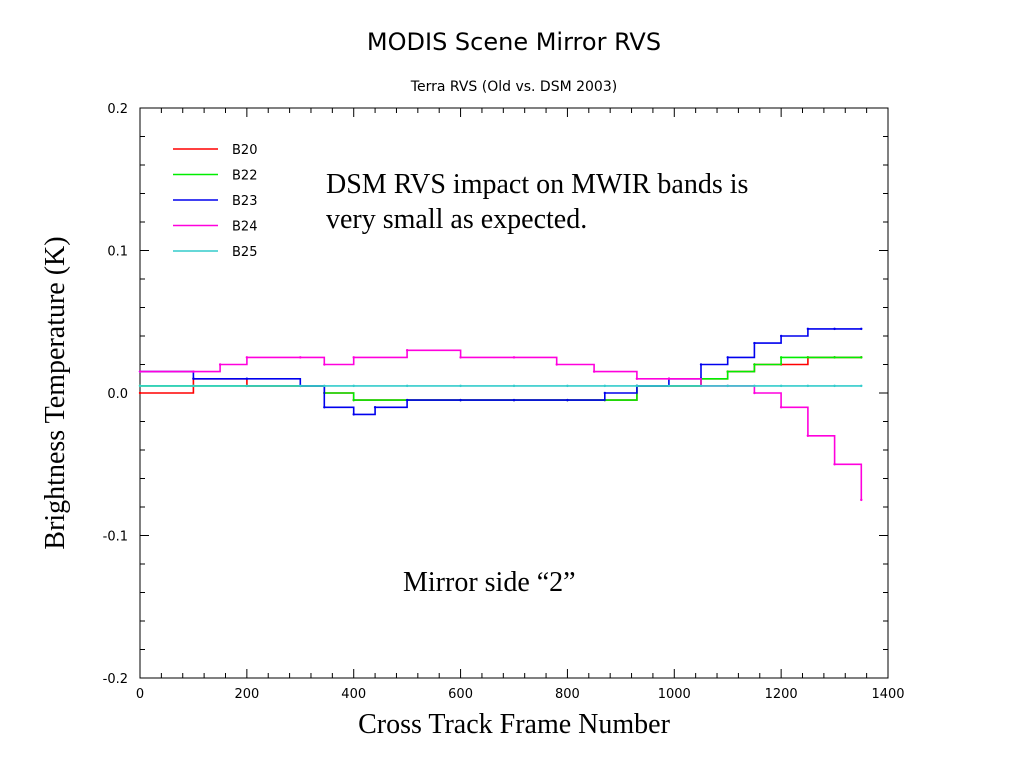 This screenshot has height=768, width=1024. Describe the element at coordinates (514, 724) in the screenshot. I see `x-axis-label: Cross Track Frame Number` at that location.